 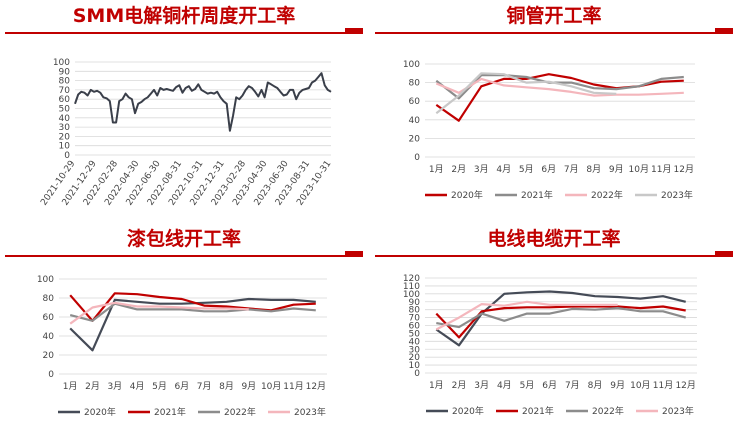 I want to click on y-tick-label: 110, so click(x=411, y=287).